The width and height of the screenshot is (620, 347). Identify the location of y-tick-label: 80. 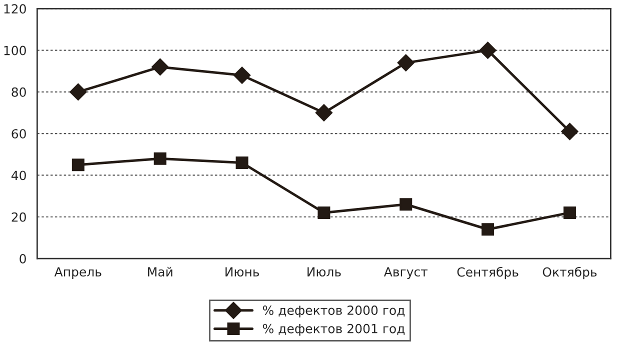
(19, 92).